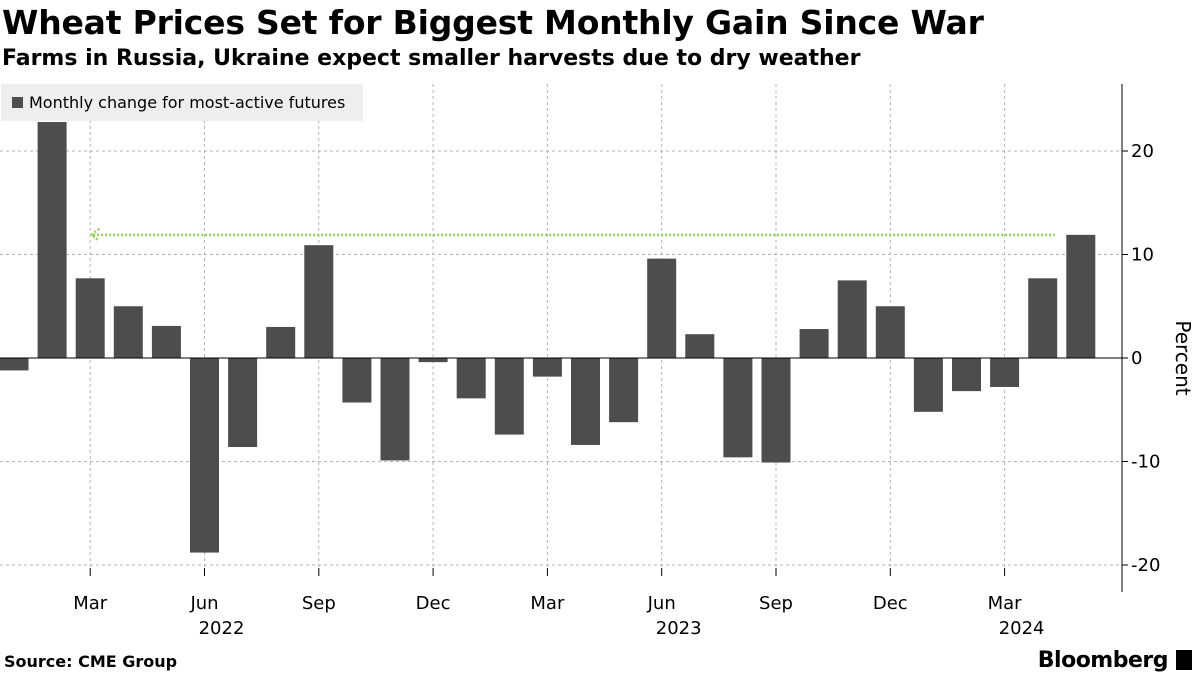 The width and height of the screenshot is (1200, 675). I want to click on x-year-label: 2024, so click(1022, 628).